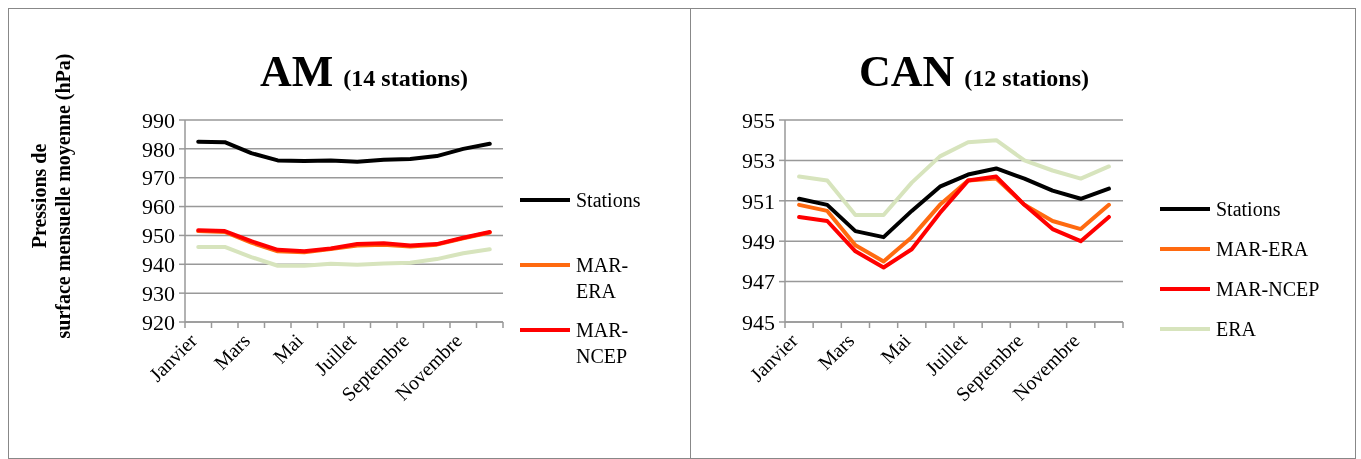 This screenshot has width=1361, height=459. What do you see at coordinates (758, 282) in the screenshot?
I see `y-tick-label: 947` at bounding box center [758, 282].